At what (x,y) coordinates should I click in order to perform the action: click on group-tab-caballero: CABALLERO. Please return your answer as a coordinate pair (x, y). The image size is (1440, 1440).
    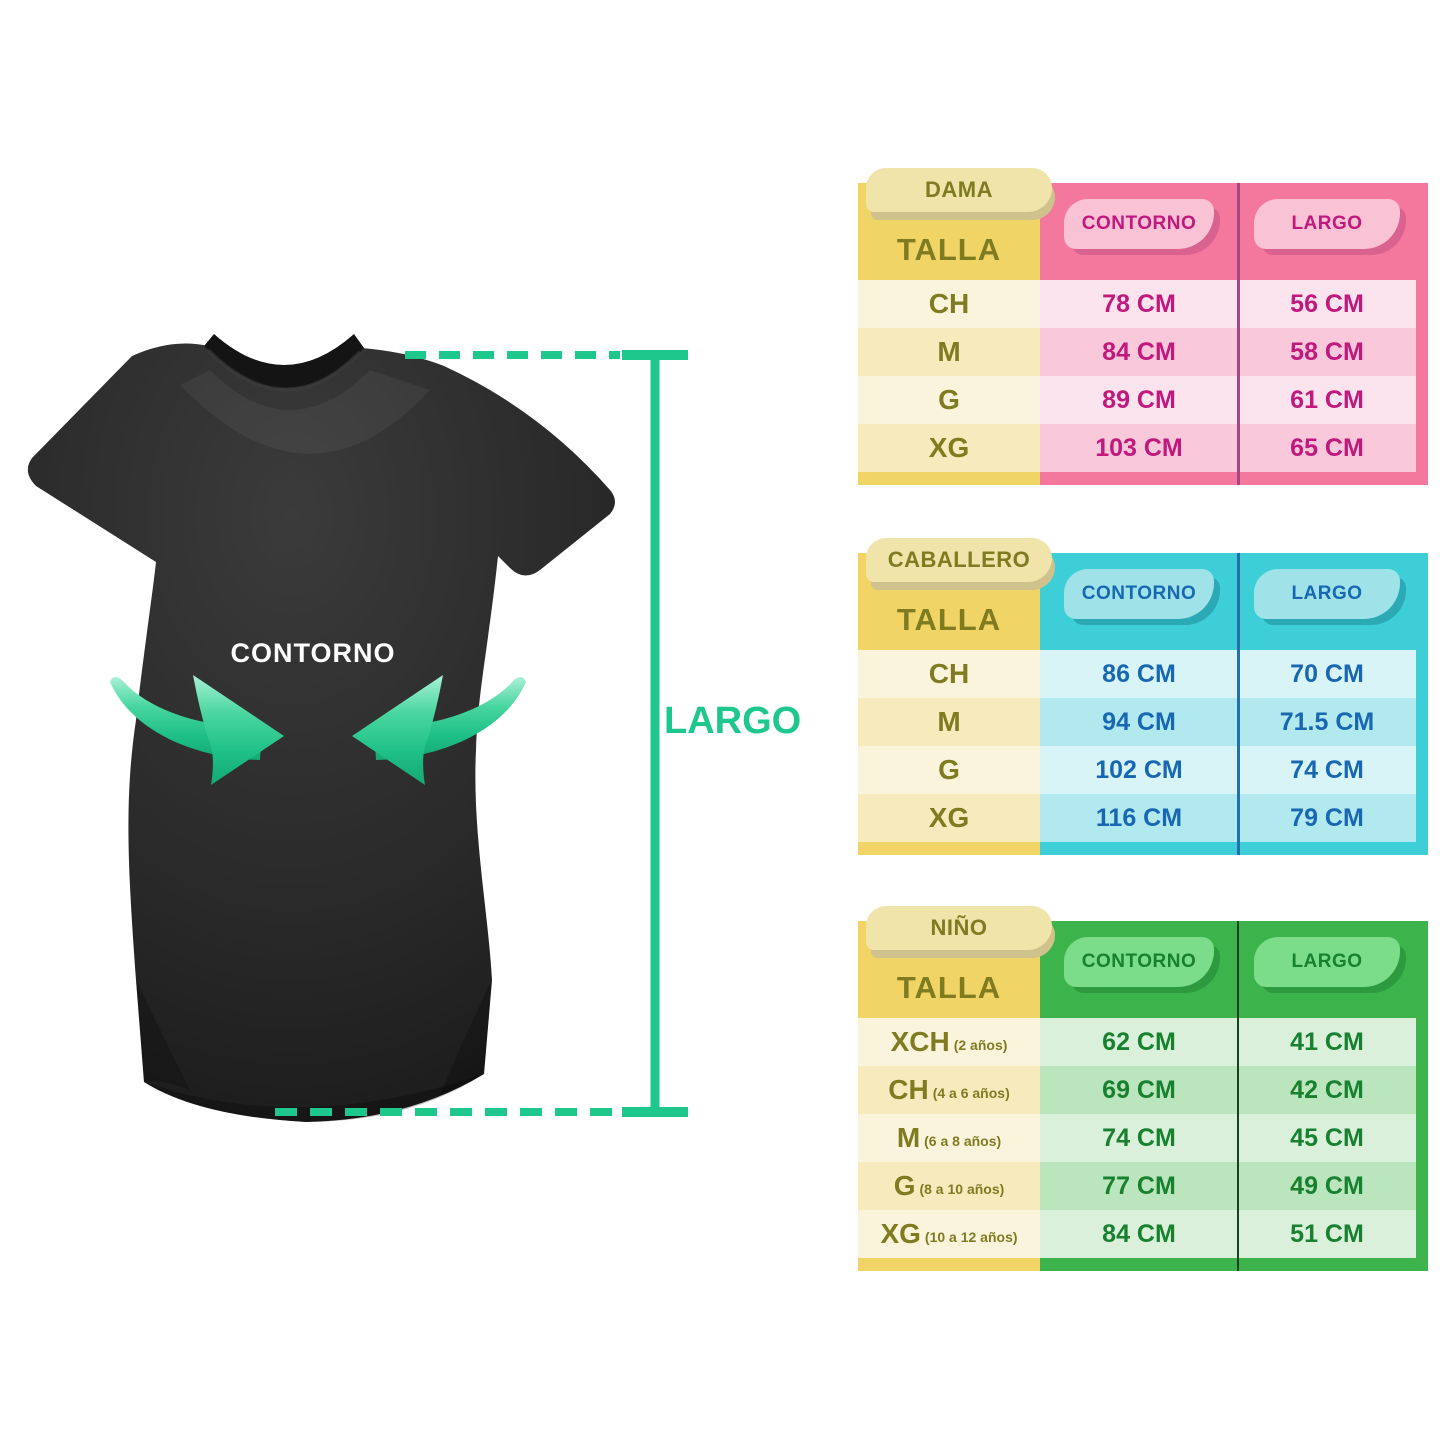
    Looking at the image, I should click on (959, 560).